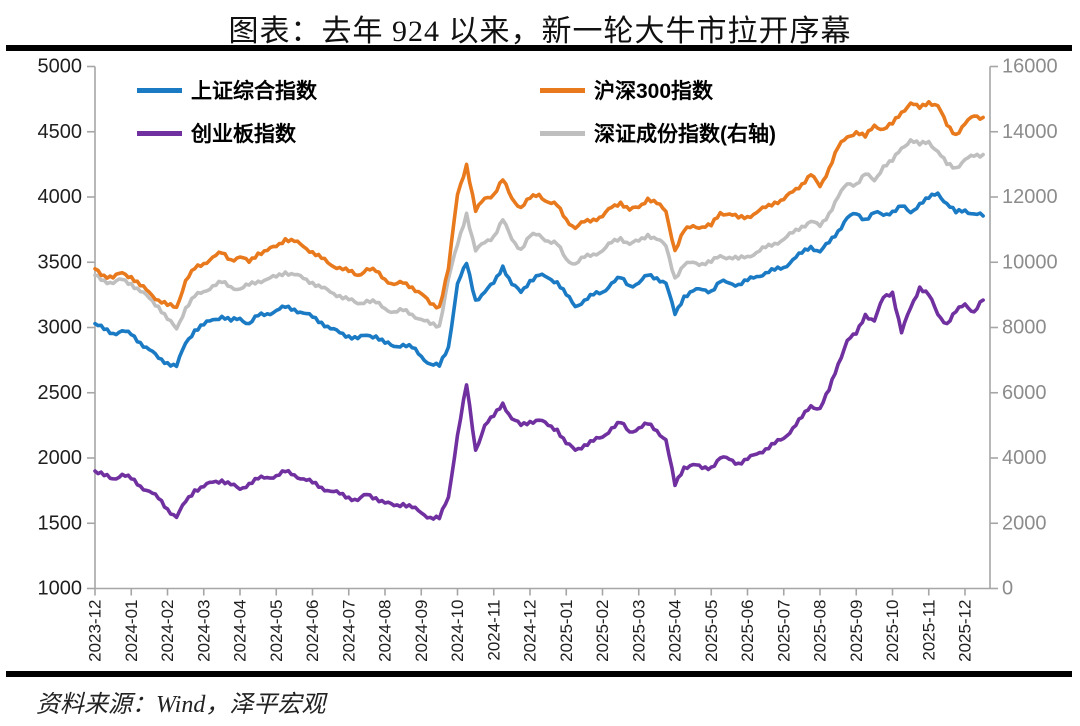  Describe the element at coordinates (783, 631) in the screenshot. I see `x-axis-tick-label: 2025-07` at that location.